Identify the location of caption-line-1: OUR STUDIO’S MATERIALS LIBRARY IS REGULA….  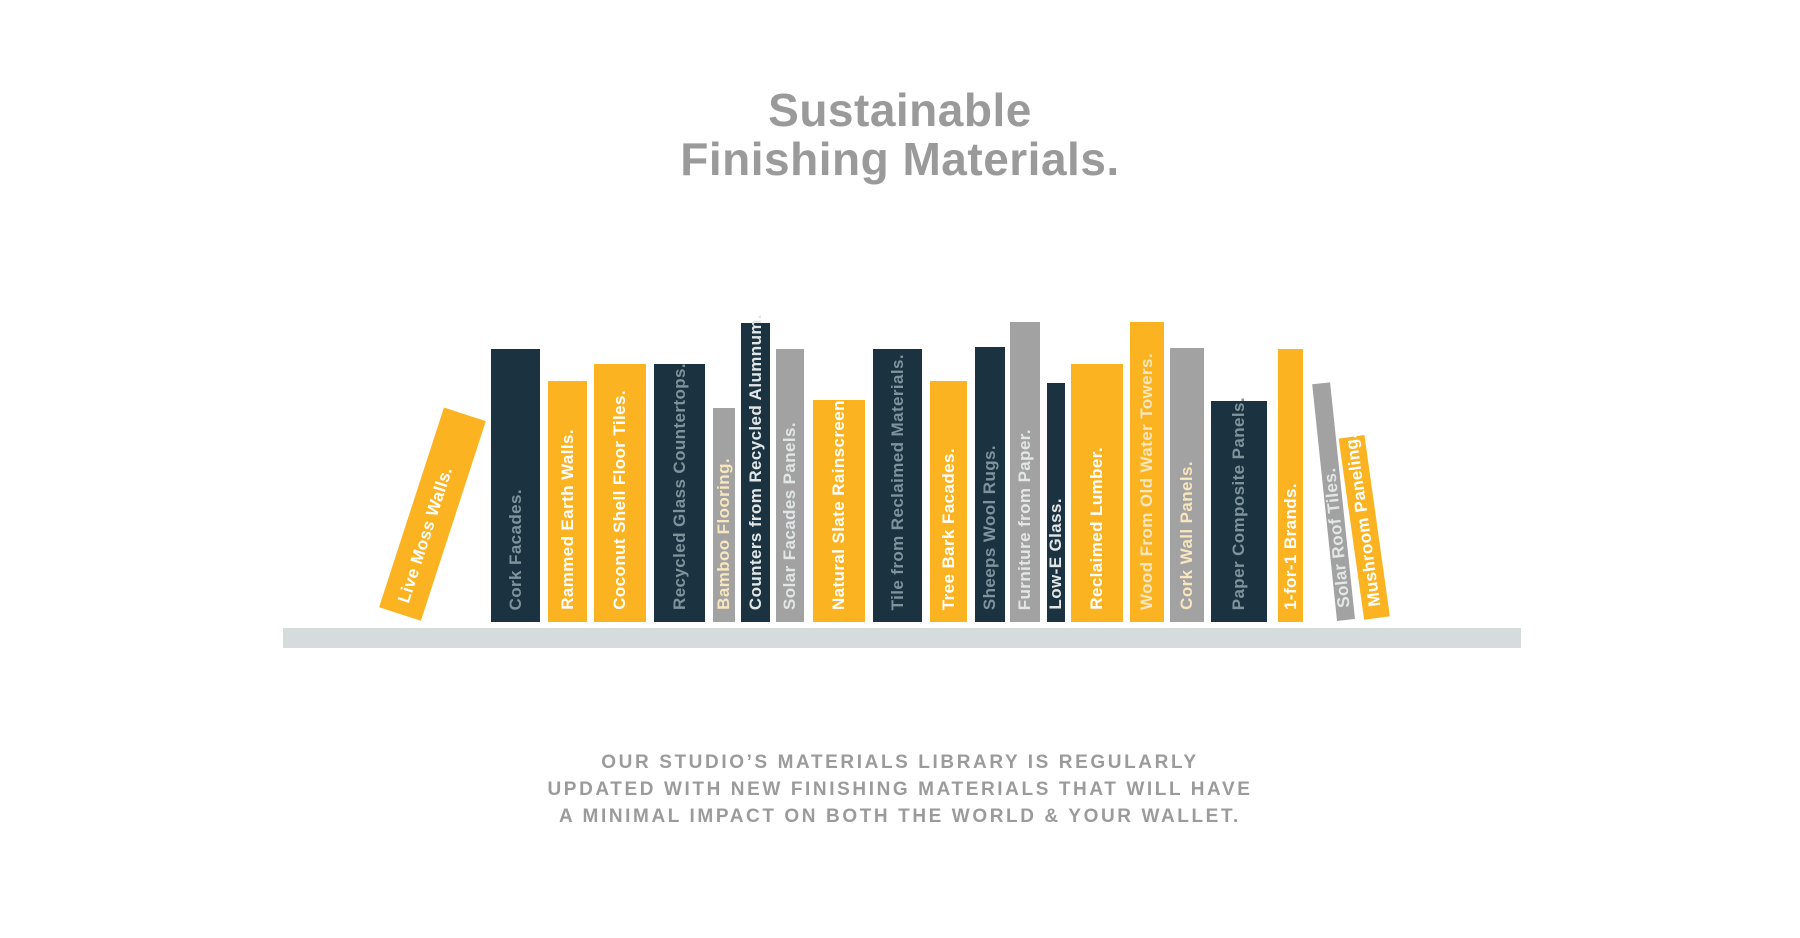
(900, 762).